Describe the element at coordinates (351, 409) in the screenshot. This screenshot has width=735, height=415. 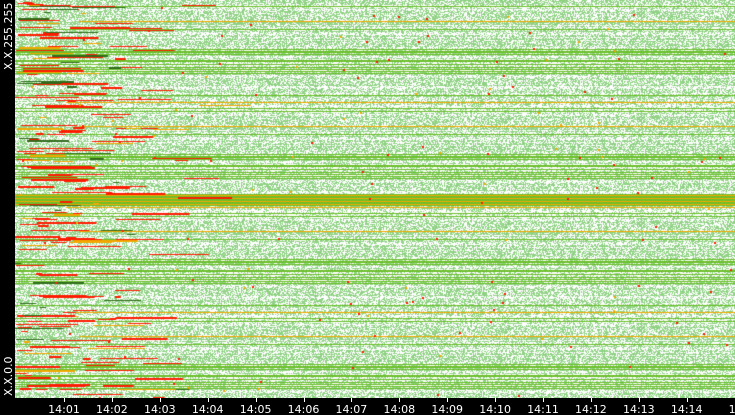
I see `x-tick-label: 14:07` at that location.